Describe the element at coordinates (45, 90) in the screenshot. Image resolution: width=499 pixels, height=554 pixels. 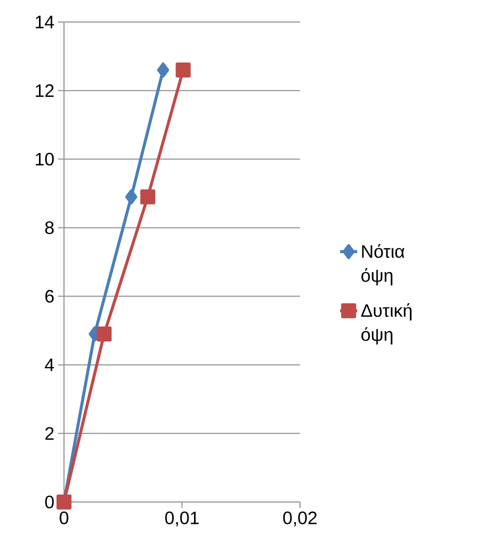
I see `y-tick-label: 12` at that location.